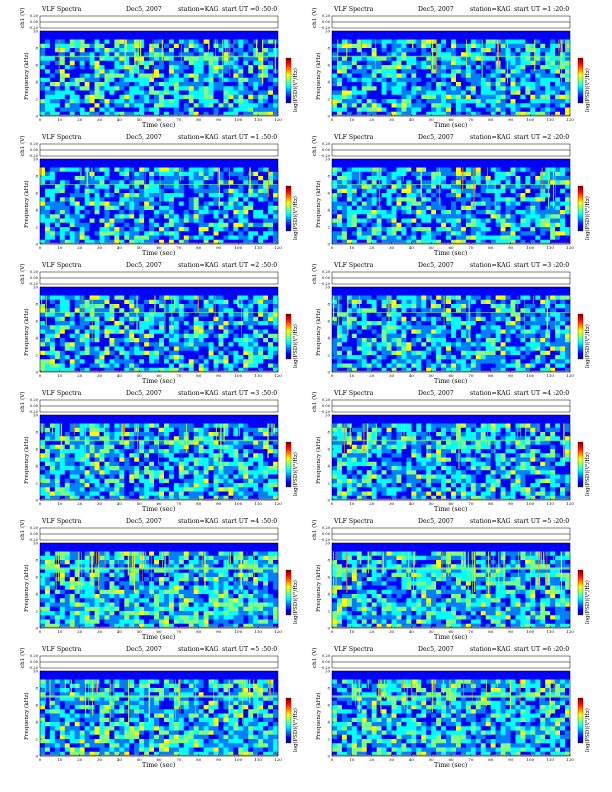  What do you see at coordinates (326, 16) in the screenshot?
I see `waveform-tick-label: 0.20` at bounding box center [326, 16].